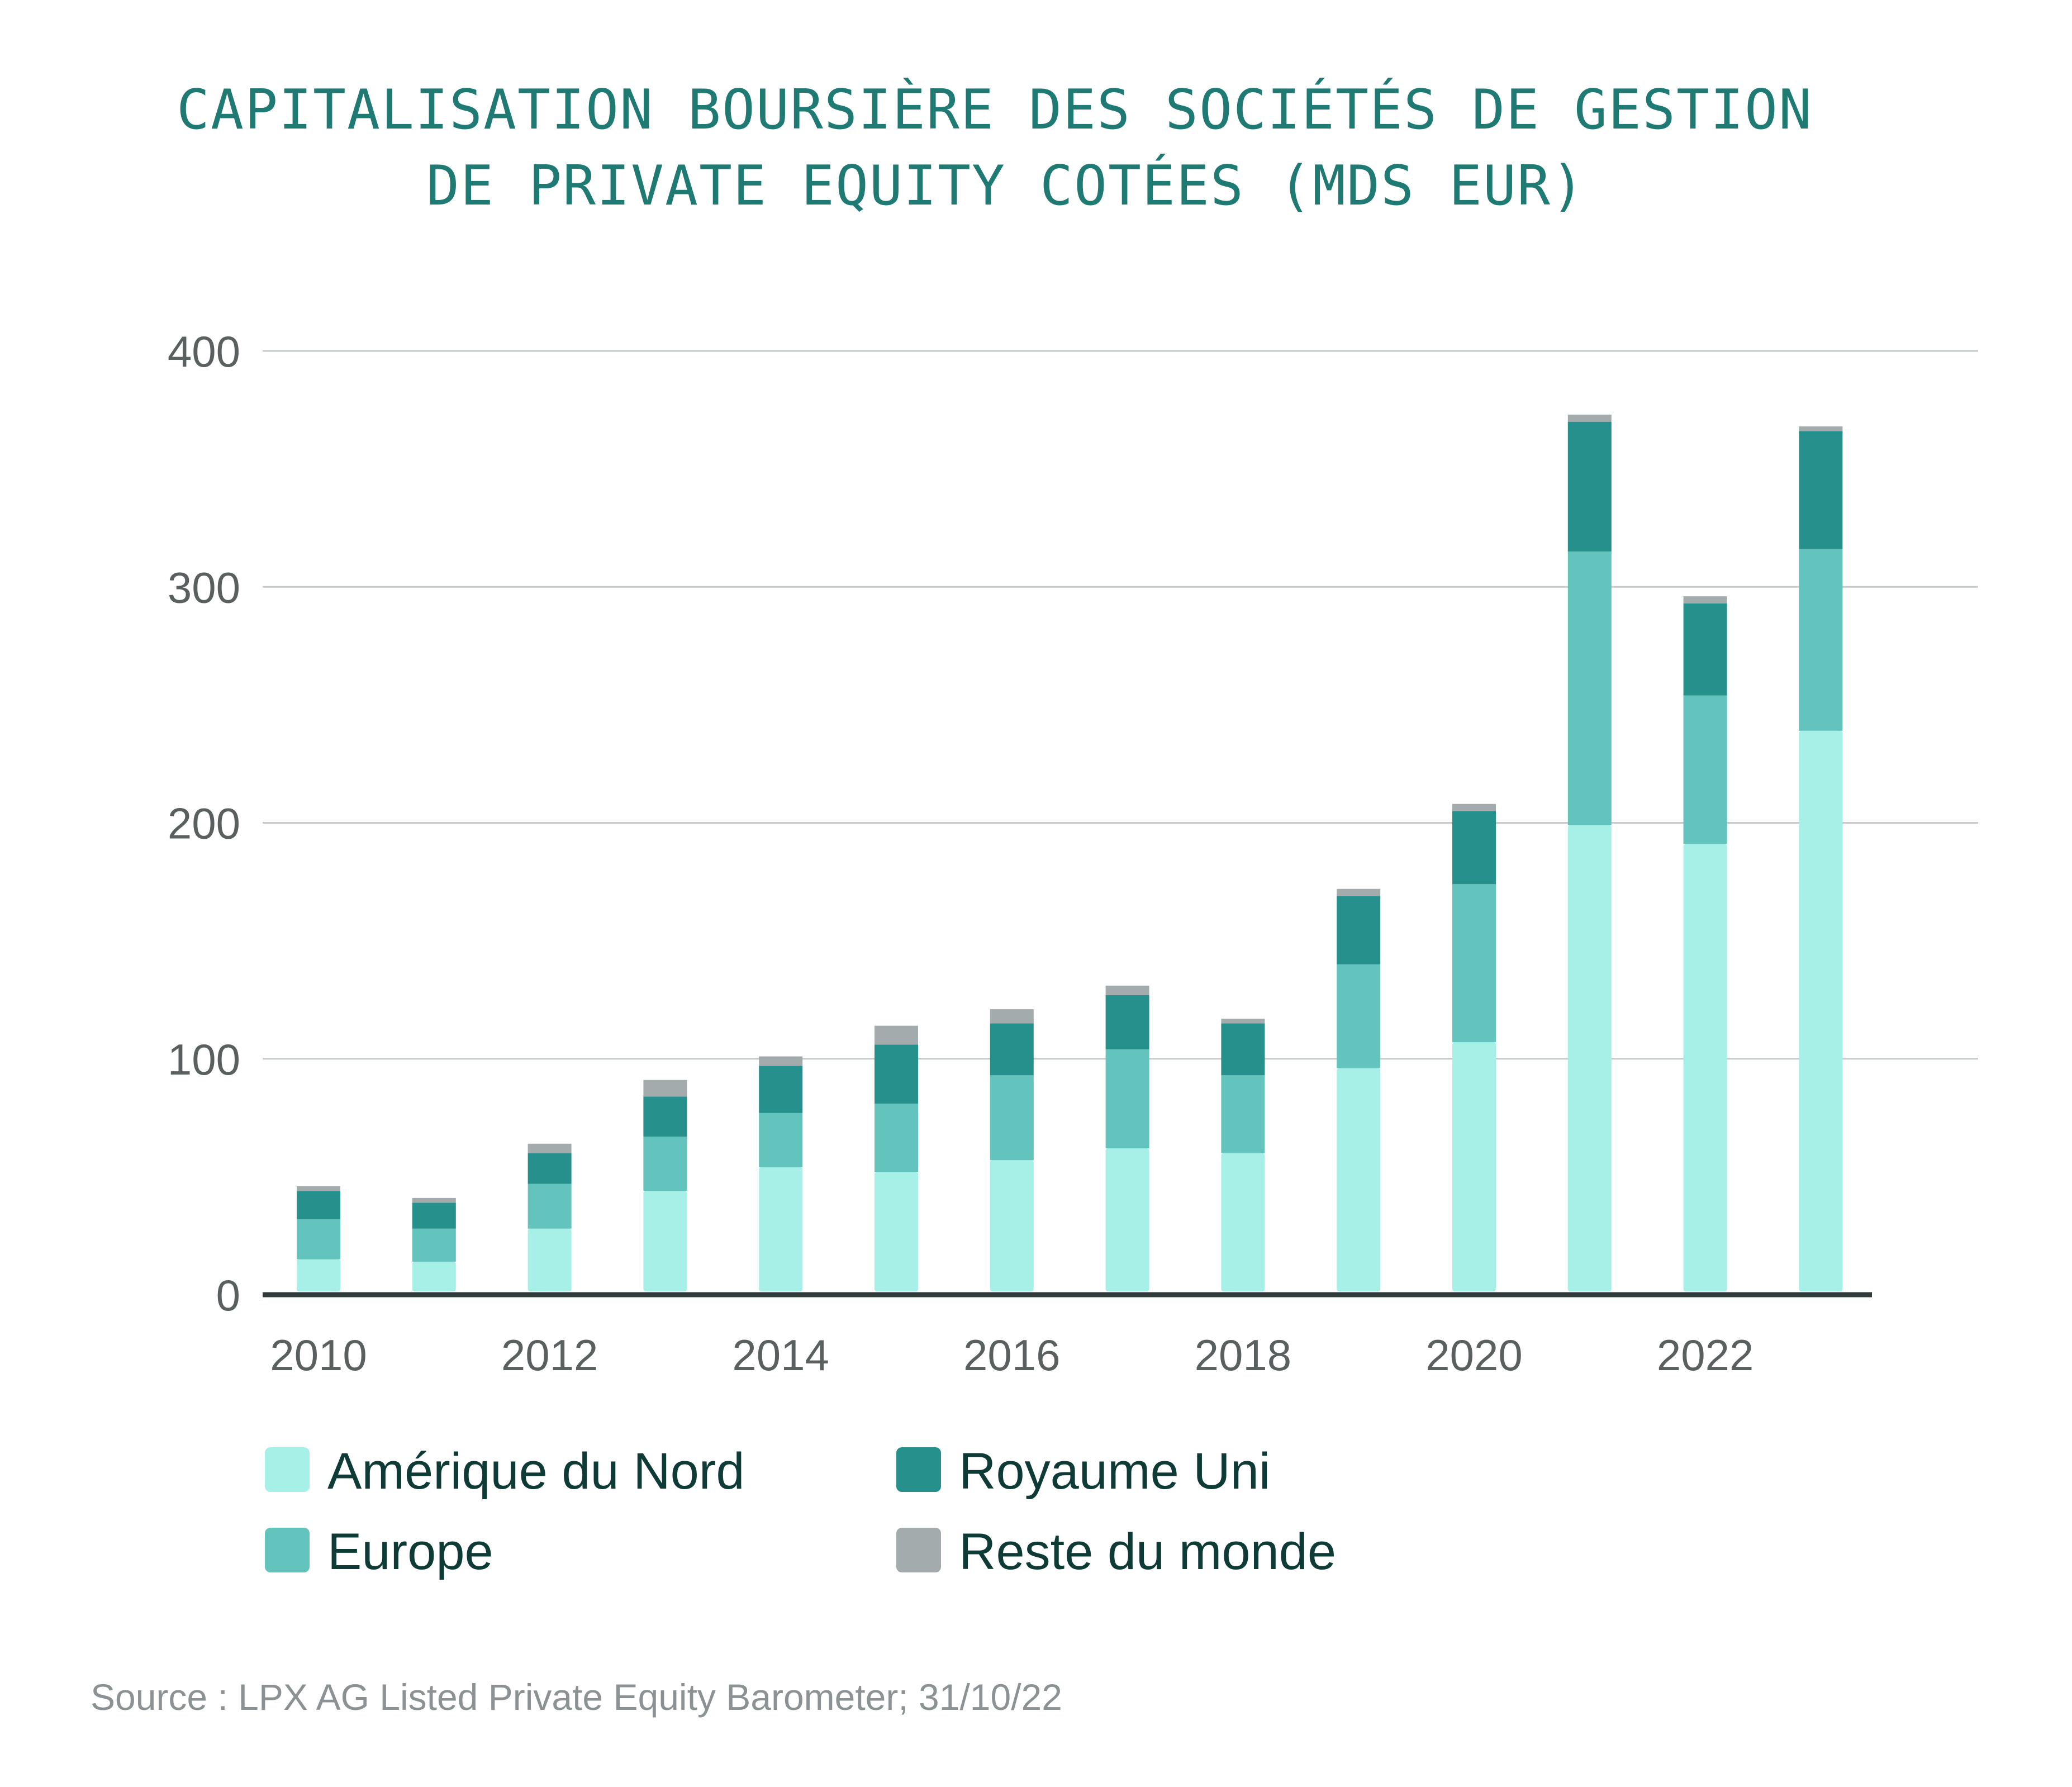  Describe the element at coordinates (1821, 428) in the screenshot. I see `bar-2023-reste-du-monde` at that location.